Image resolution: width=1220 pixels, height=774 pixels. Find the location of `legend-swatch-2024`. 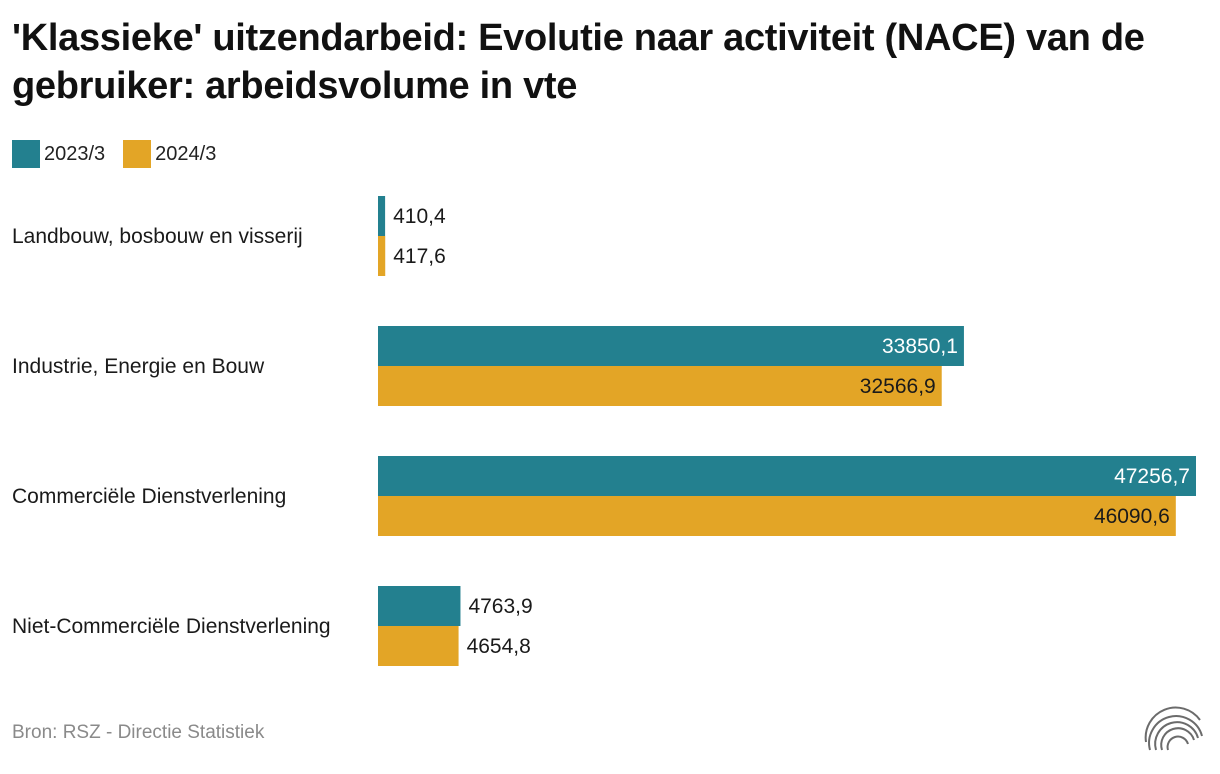

legend-swatch-2024 is located at coordinates (137, 154).